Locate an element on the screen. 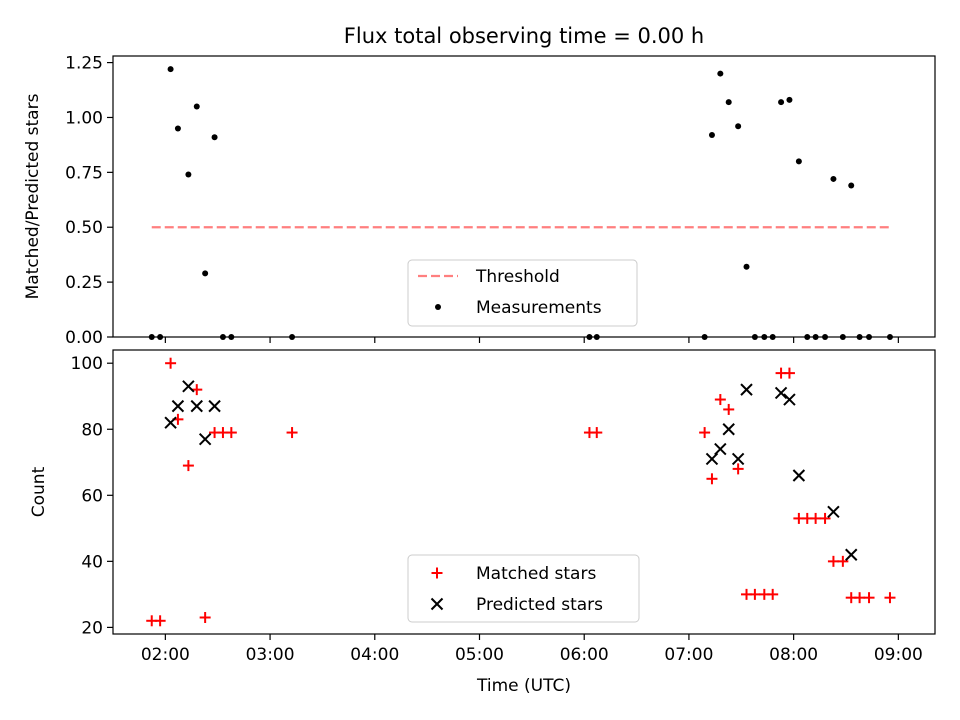  legend-measurement-label: Measurements is located at coordinates (539, 308).